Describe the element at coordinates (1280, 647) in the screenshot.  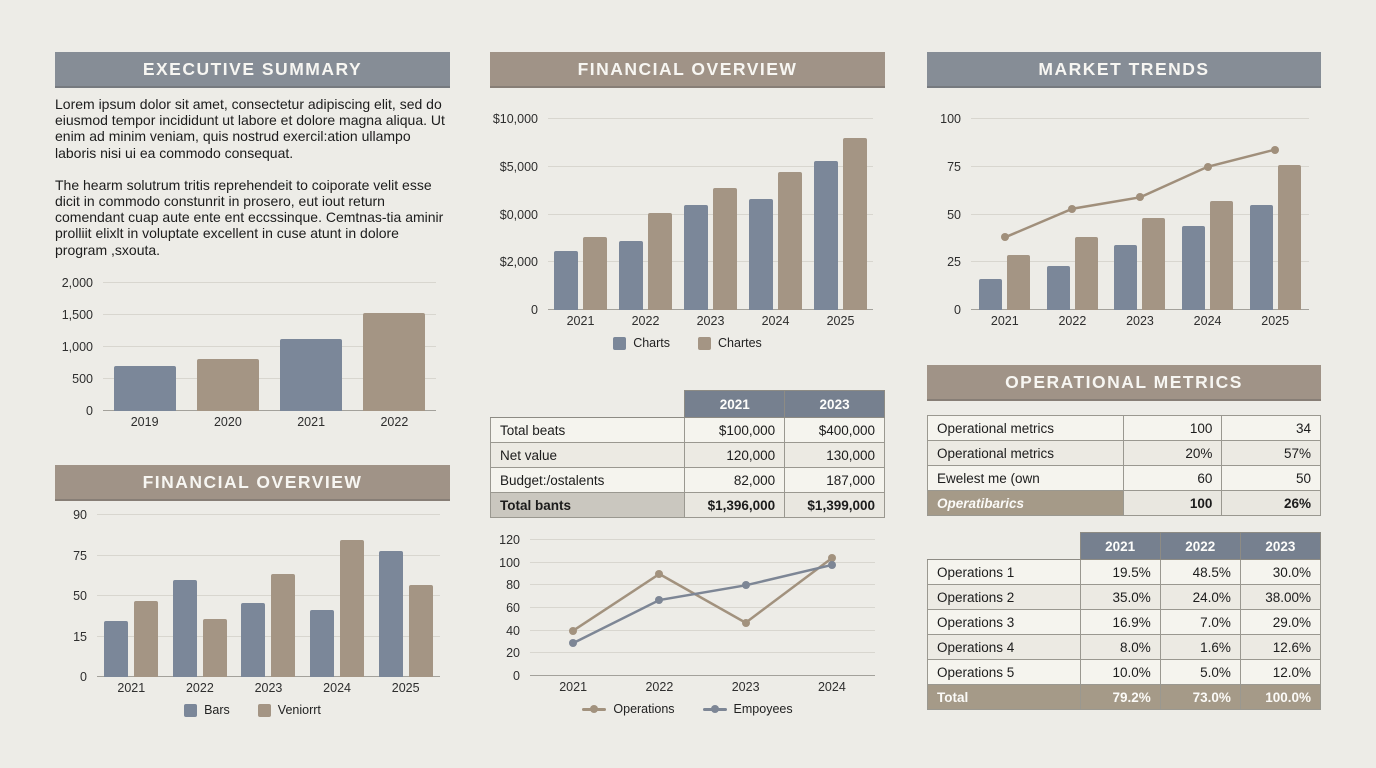
I see `cell-value: 12.6%` at that location.